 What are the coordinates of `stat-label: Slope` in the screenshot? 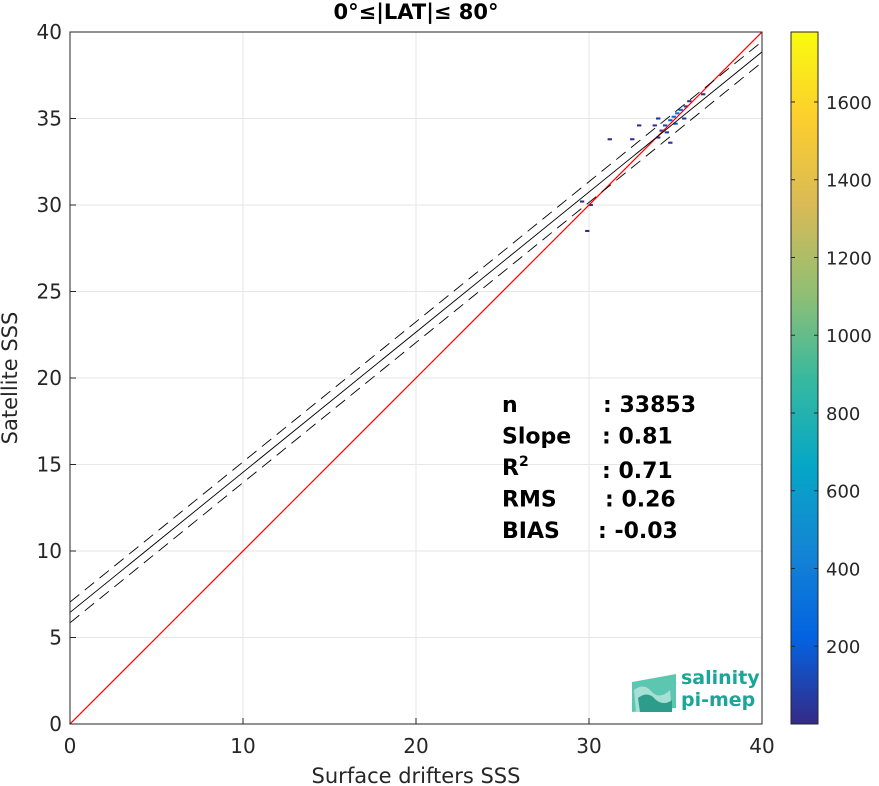 It's located at (536, 437).